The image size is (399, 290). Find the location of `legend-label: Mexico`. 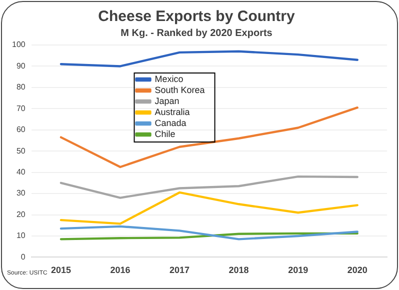

legend-label: Mexico is located at coordinates (169, 79).